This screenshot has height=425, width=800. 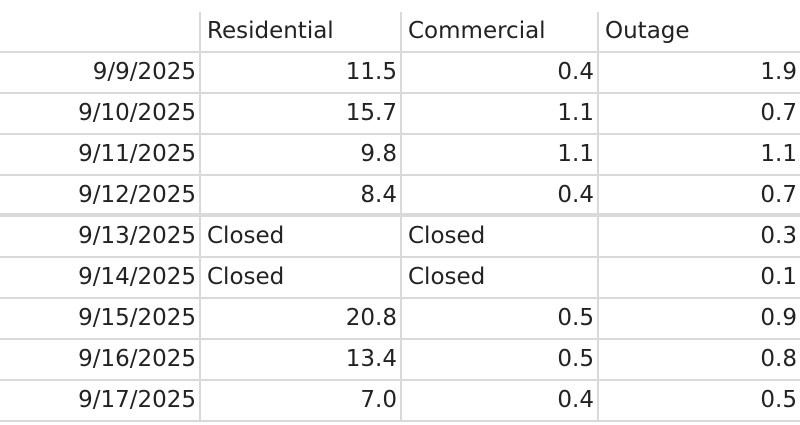 What do you see at coordinates (301, 196) in the screenshot?
I see `residential-cell: 8.4` at bounding box center [301, 196].